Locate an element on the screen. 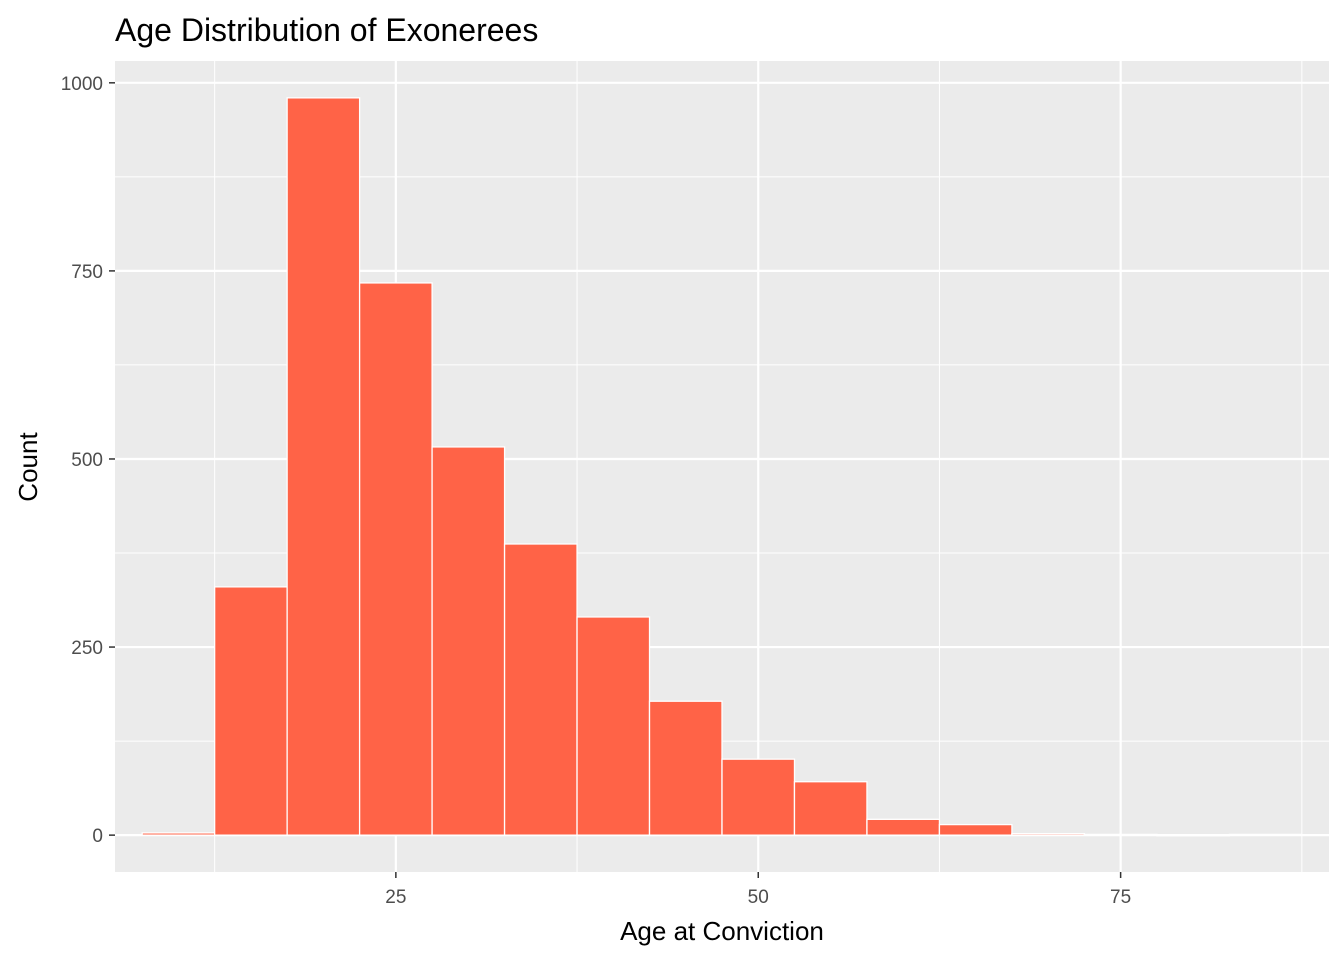  y-tick-label: 250 is located at coordinates (87, 648).